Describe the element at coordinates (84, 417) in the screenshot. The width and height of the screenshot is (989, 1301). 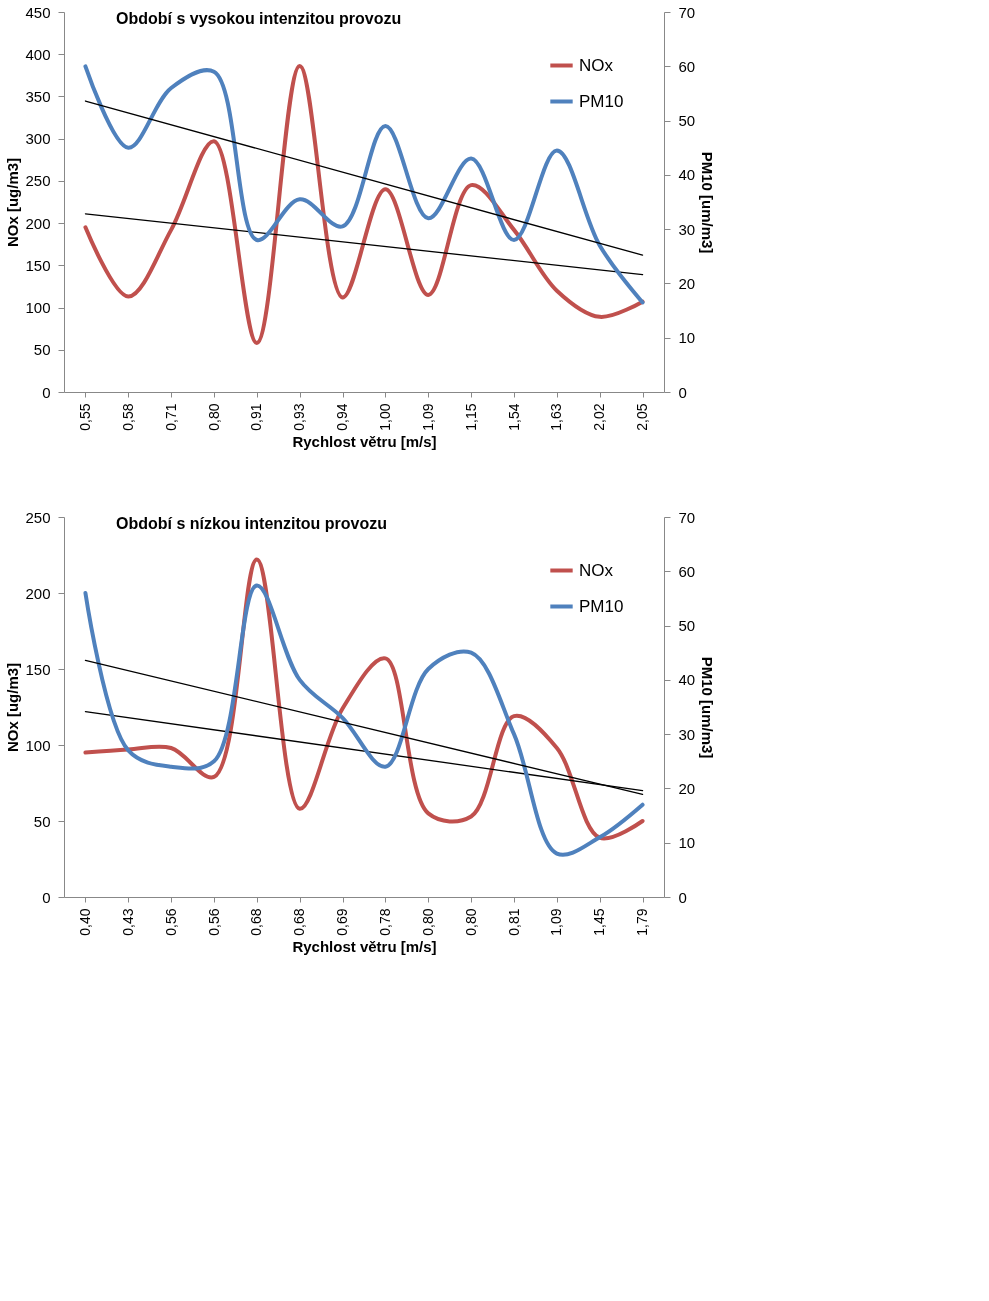
I see `x-tick-label: 0,55` at that location.